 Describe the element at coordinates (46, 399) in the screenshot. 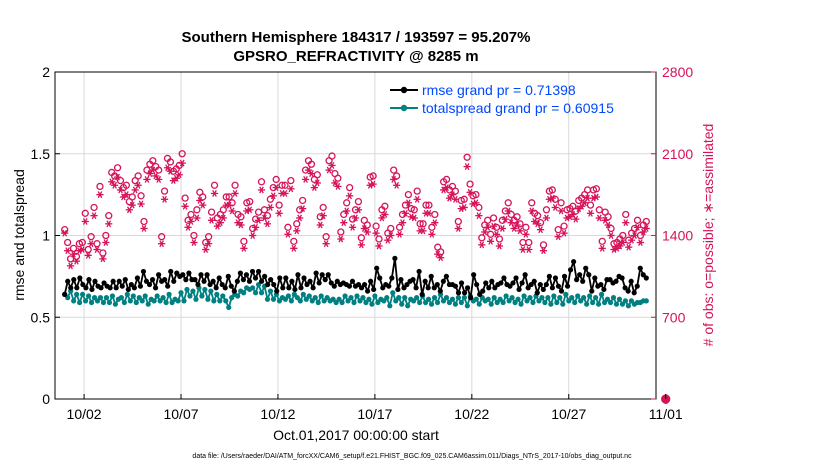

I see `y-left-tick-label: 0` at that location.